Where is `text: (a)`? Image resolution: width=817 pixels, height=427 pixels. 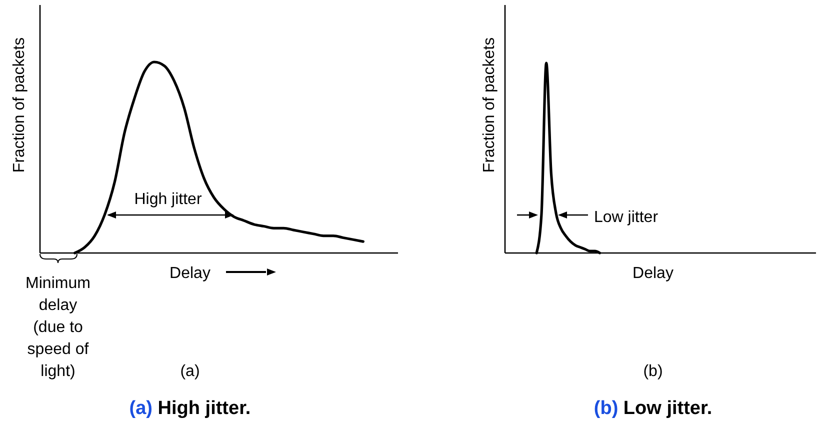
text: (a) is located at coordinates (190, 371).